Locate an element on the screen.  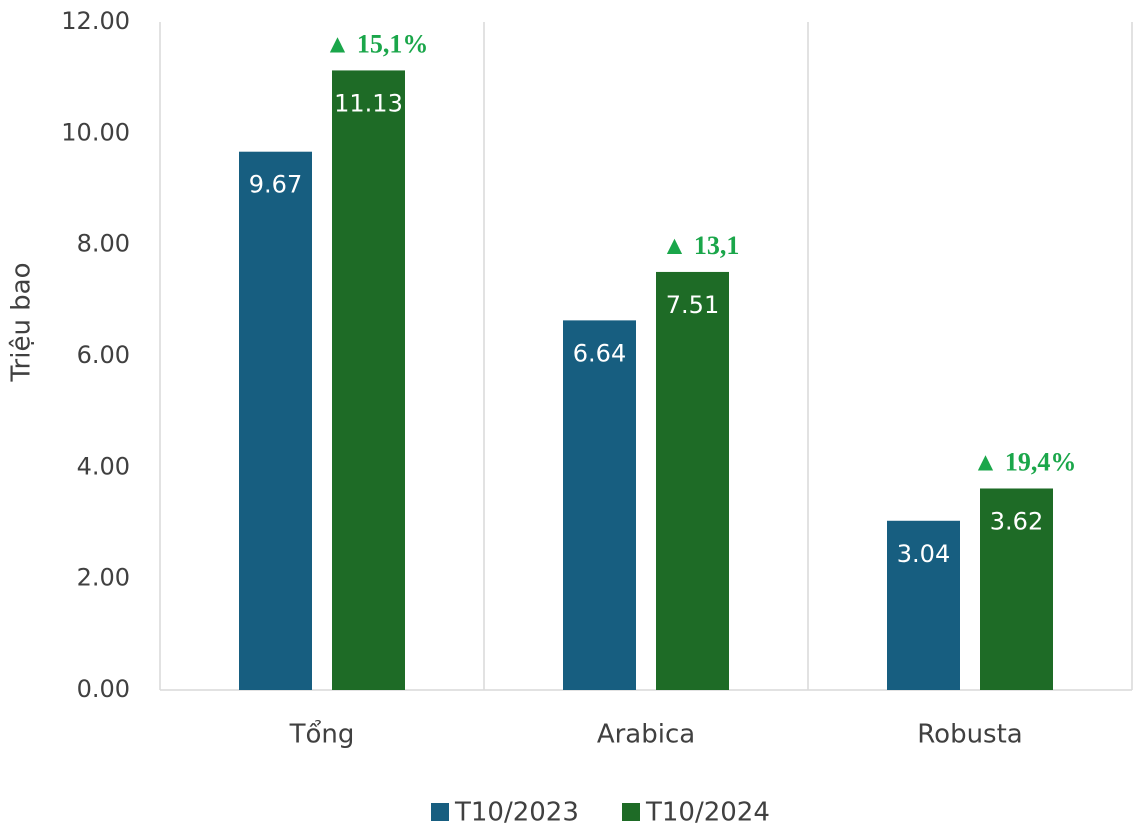
x-tick-label: Robusta is located at coordinates (969, 735).